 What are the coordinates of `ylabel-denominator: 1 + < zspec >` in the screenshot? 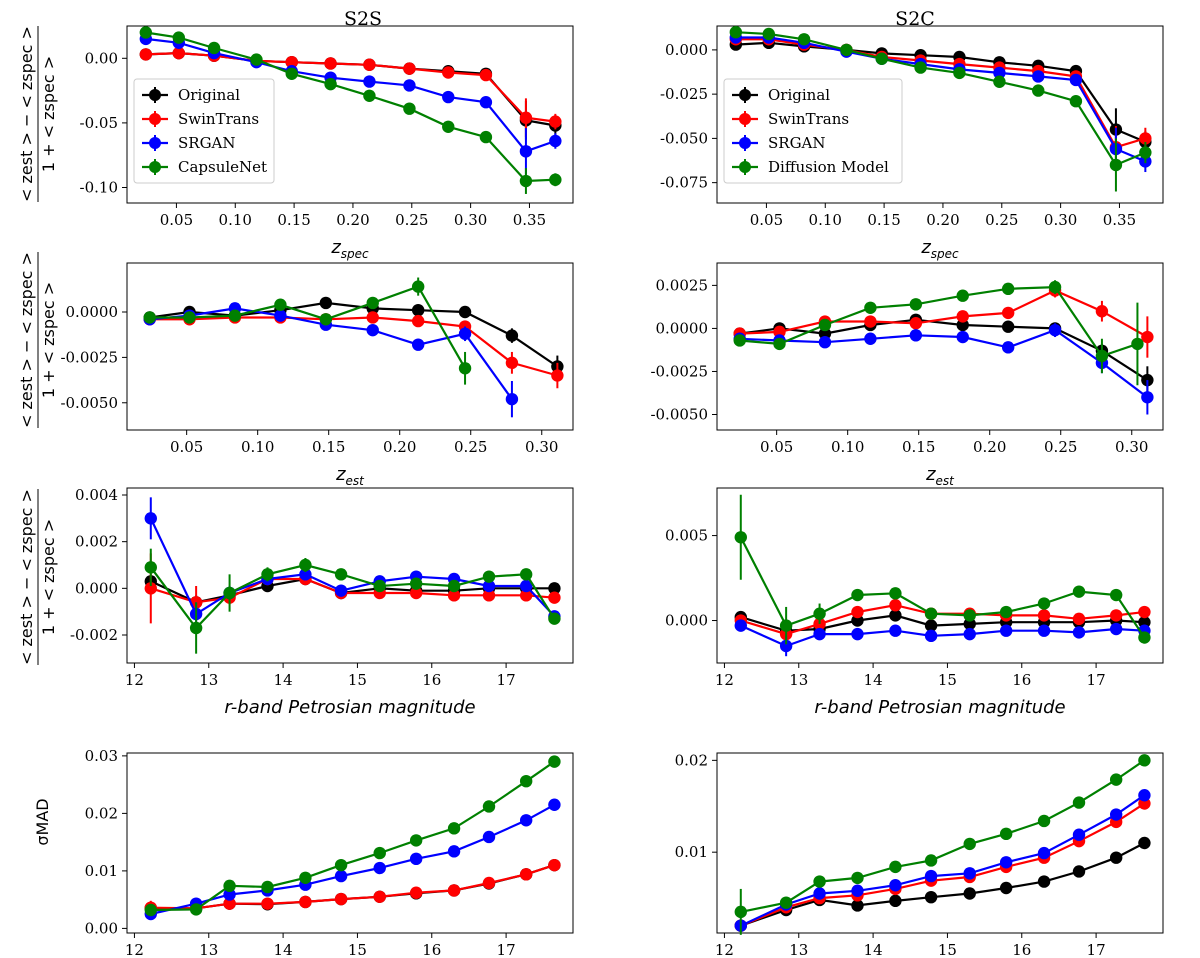 It's located at (48, 340).